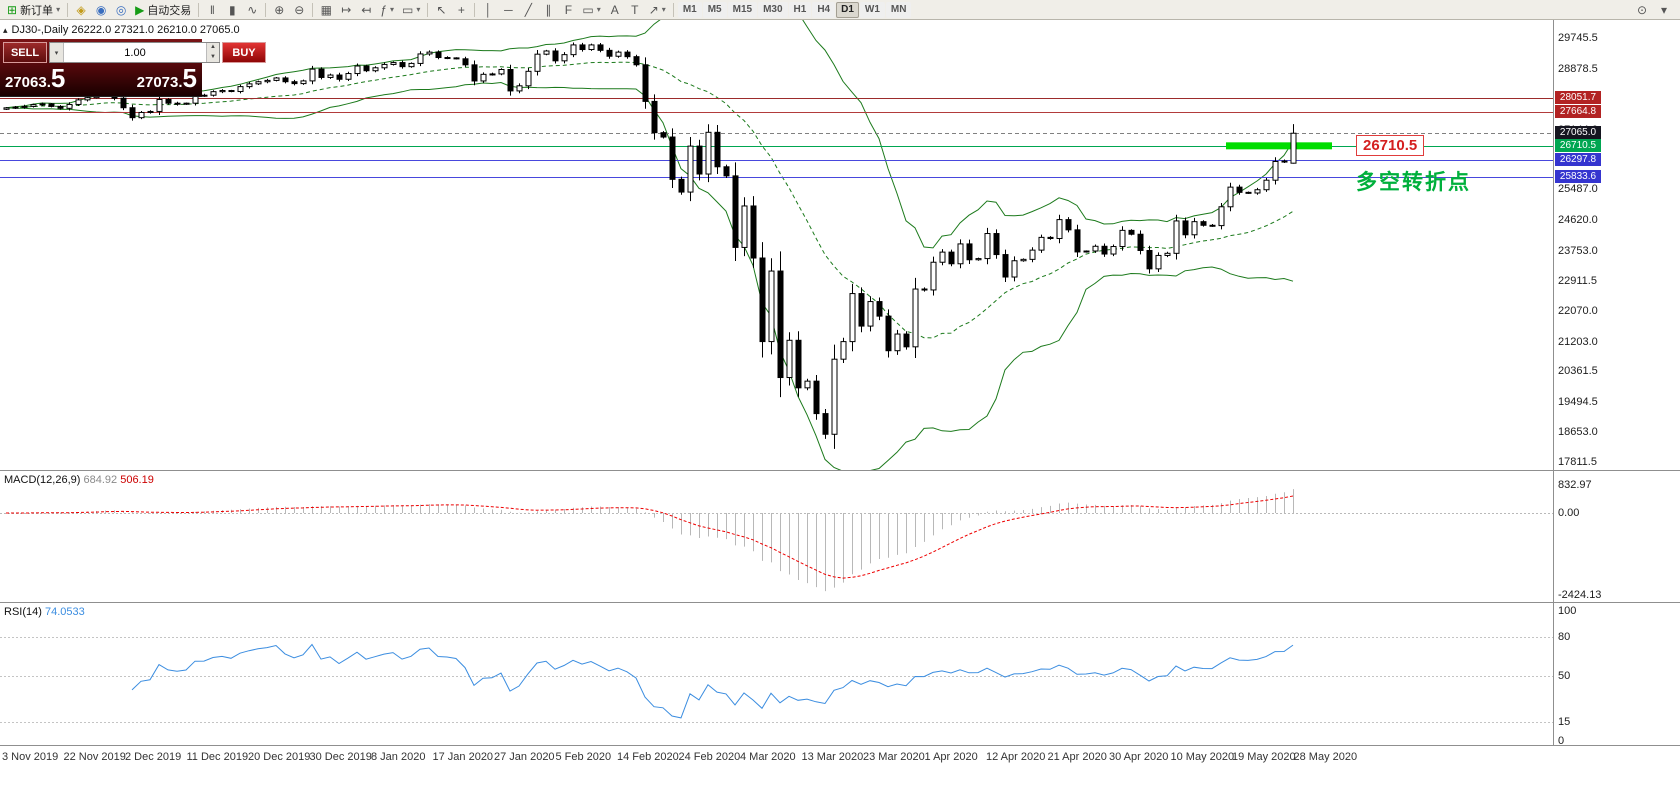  I want to click on crosshair-icon: +, so click(461, 10).